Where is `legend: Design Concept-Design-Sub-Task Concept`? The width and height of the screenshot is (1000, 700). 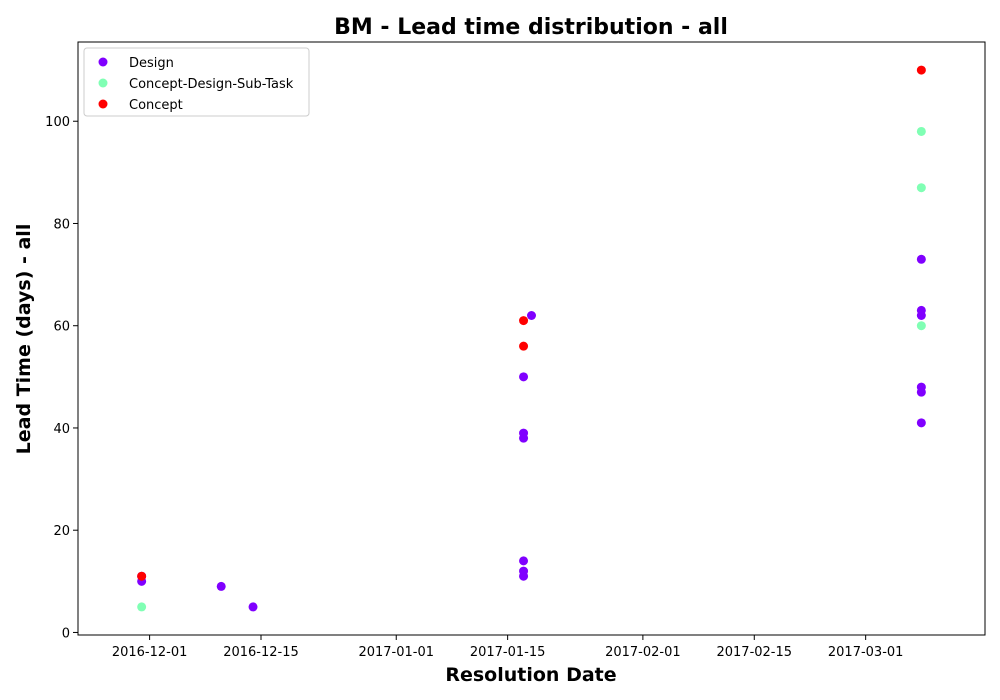
legend: Design Concept-Design-Sub-Task Concept is located at coordinates (196, 82).